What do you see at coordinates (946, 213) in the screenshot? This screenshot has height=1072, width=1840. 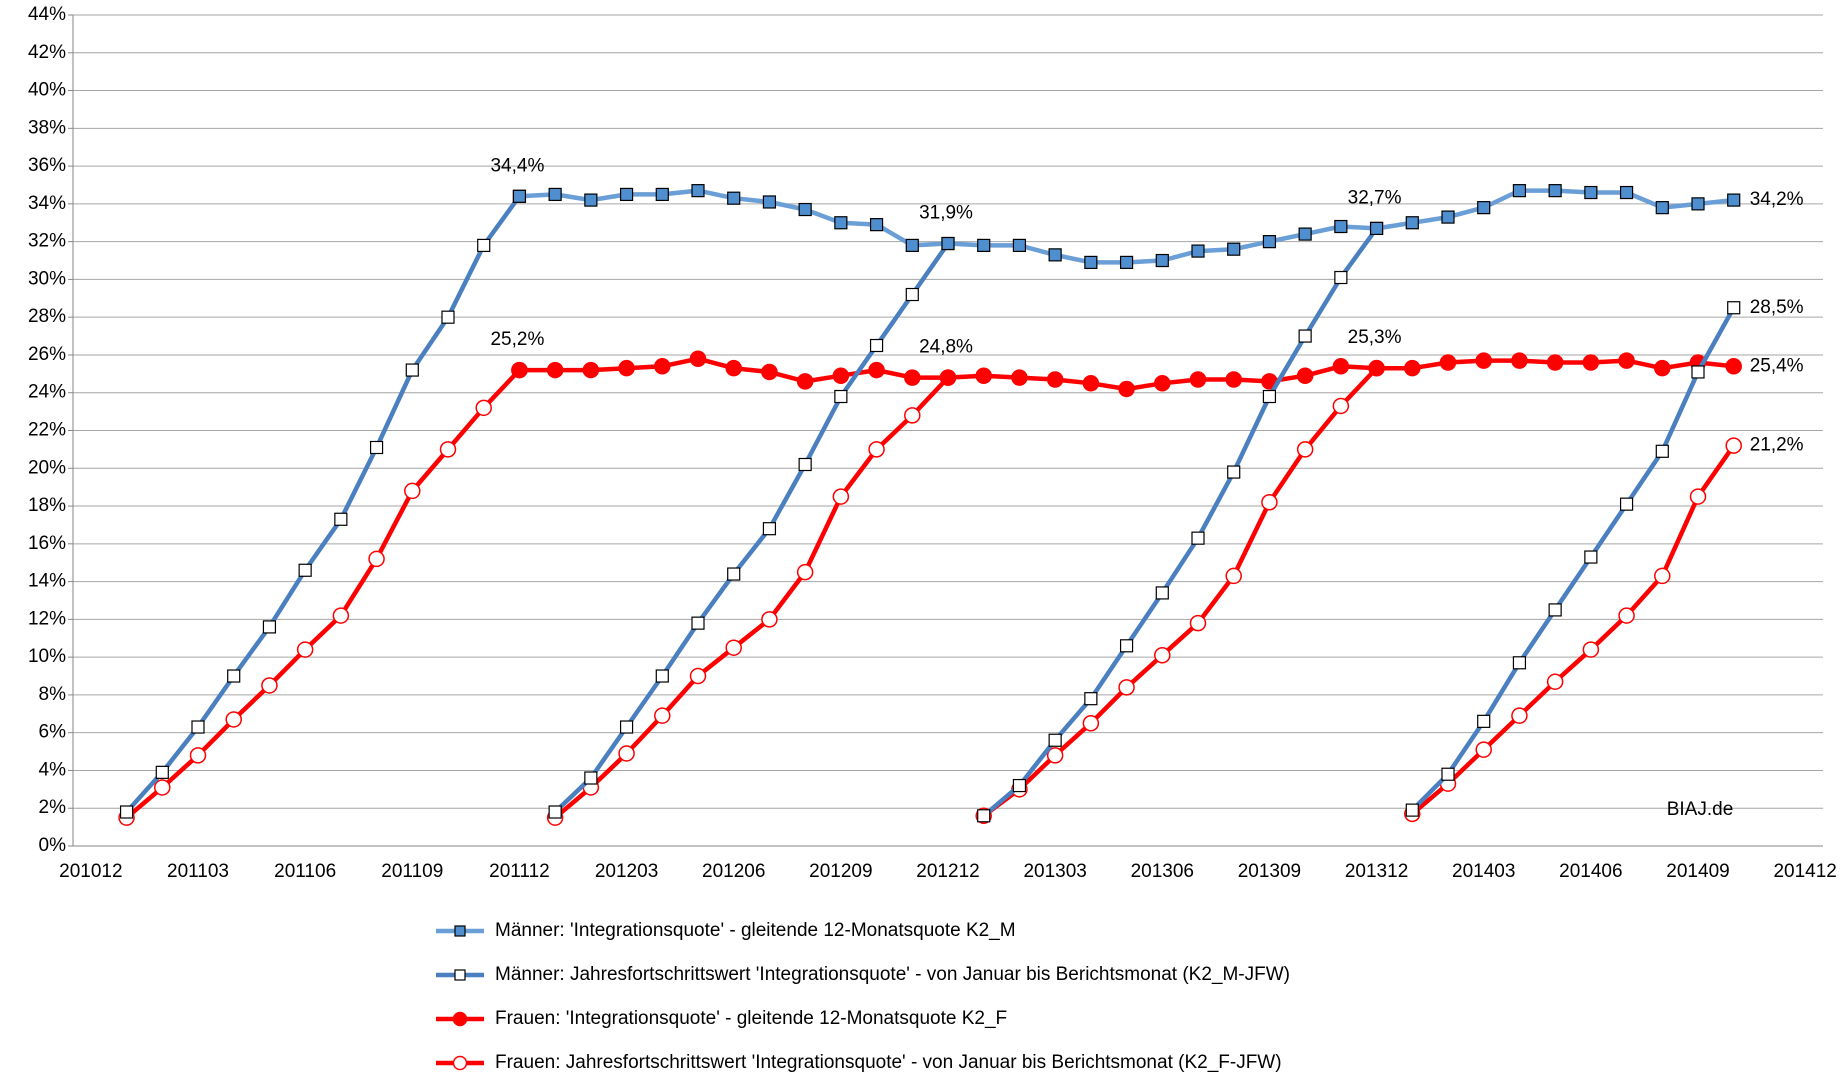 I see `data-label: 31,9%` at bounding box center [946, 213].